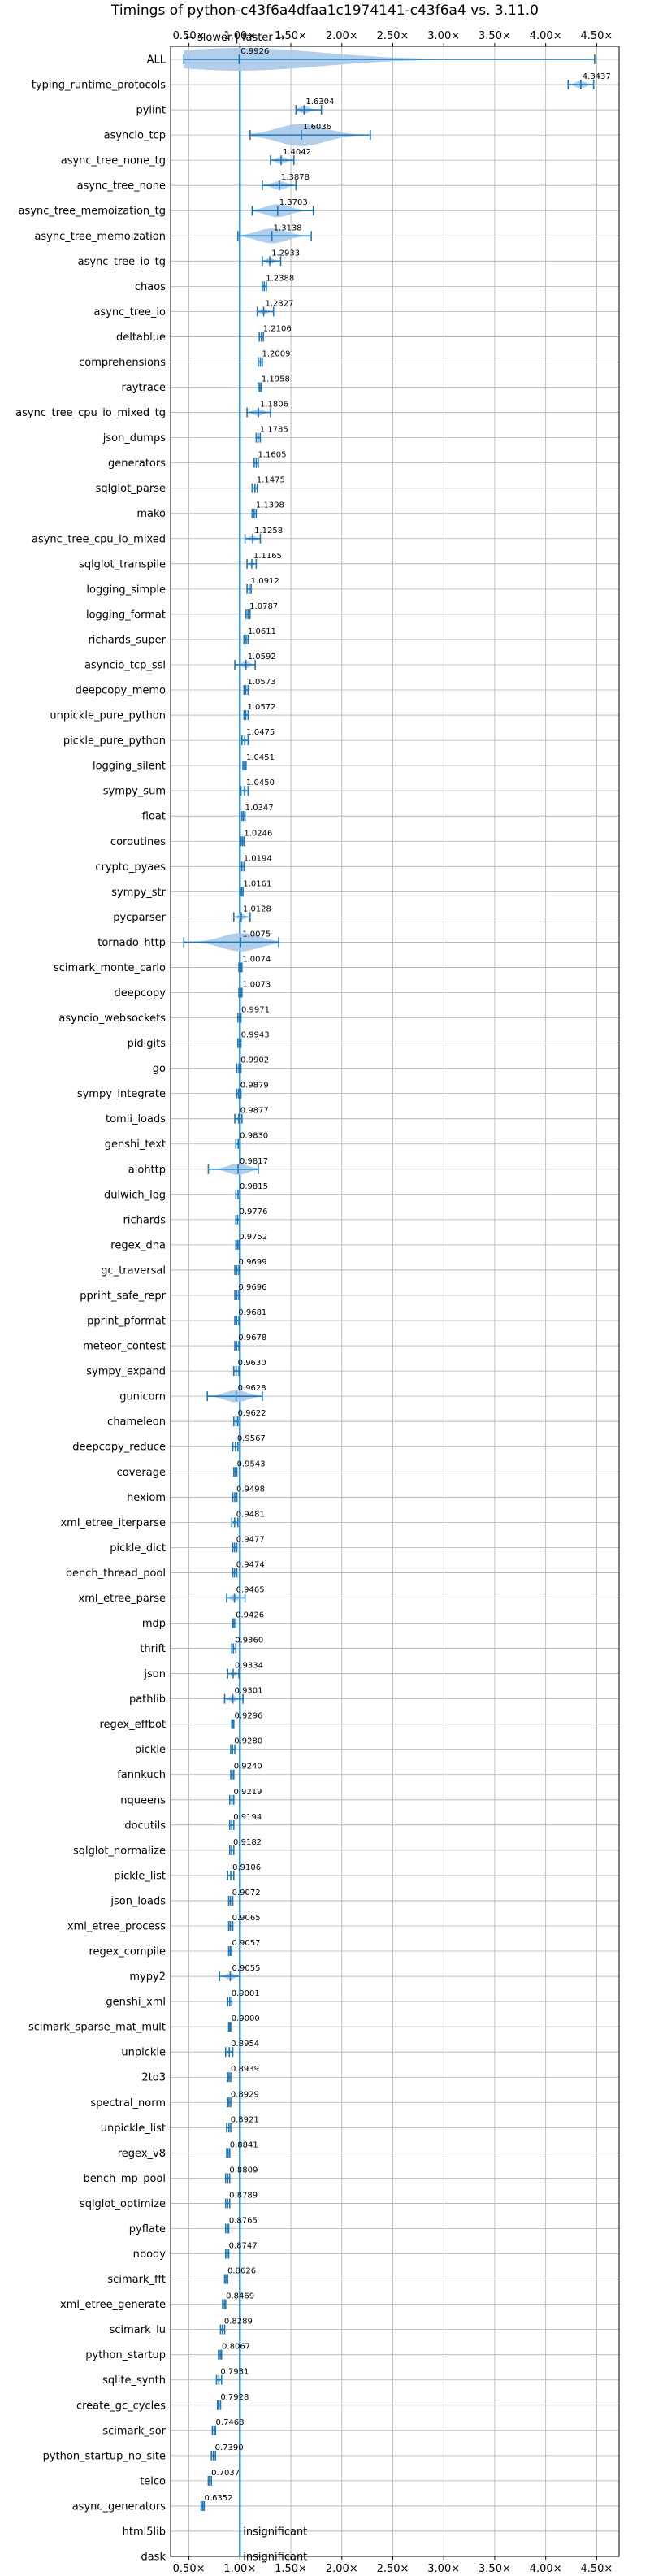 The height and width of the screenshot is (2576, 650). Describe the element at coordinates (126, 589) in the screenshot. I see `row-label: logging_simple` at that location.